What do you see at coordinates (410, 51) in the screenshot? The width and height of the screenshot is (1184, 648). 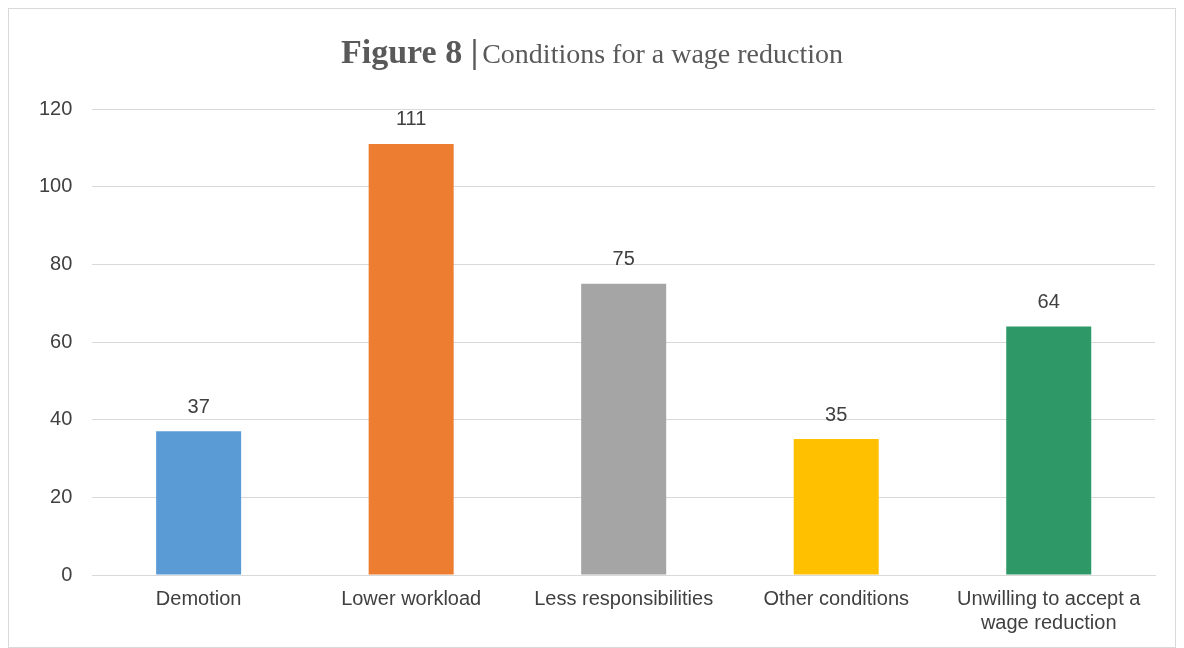 I see `chart-title: Figure 8 |` at bounding box center [410, 51].